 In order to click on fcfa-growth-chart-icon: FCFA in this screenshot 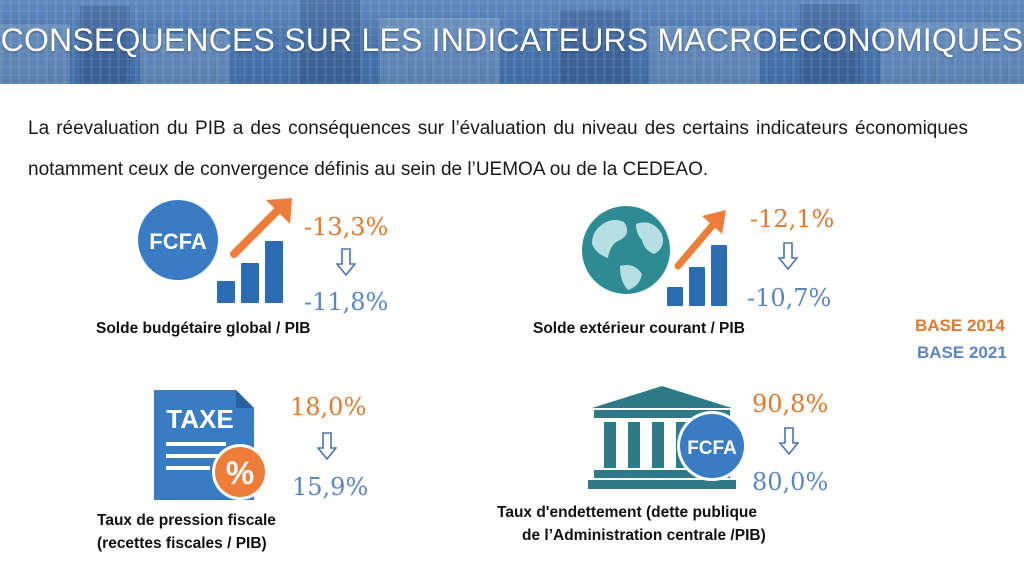, I will do `click(215, 251)`.